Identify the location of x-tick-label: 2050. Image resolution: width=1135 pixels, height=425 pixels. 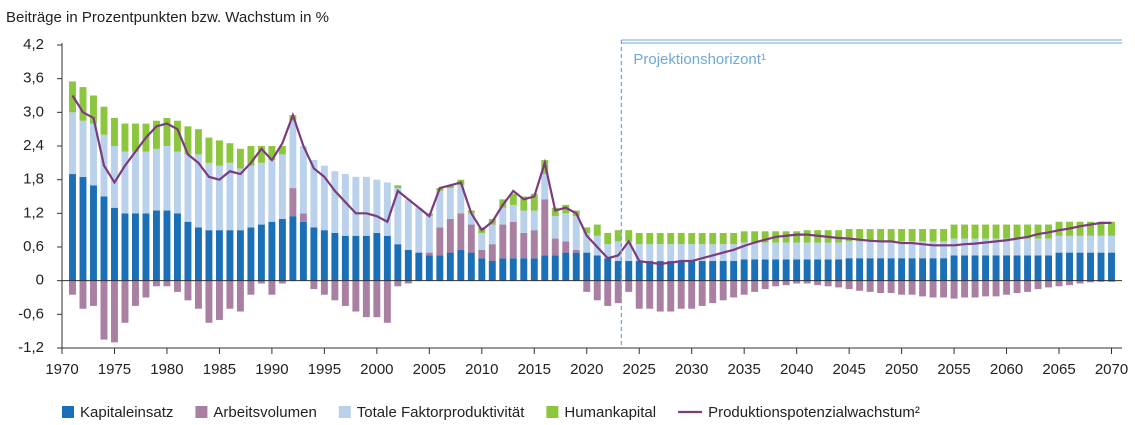
(901, 369).